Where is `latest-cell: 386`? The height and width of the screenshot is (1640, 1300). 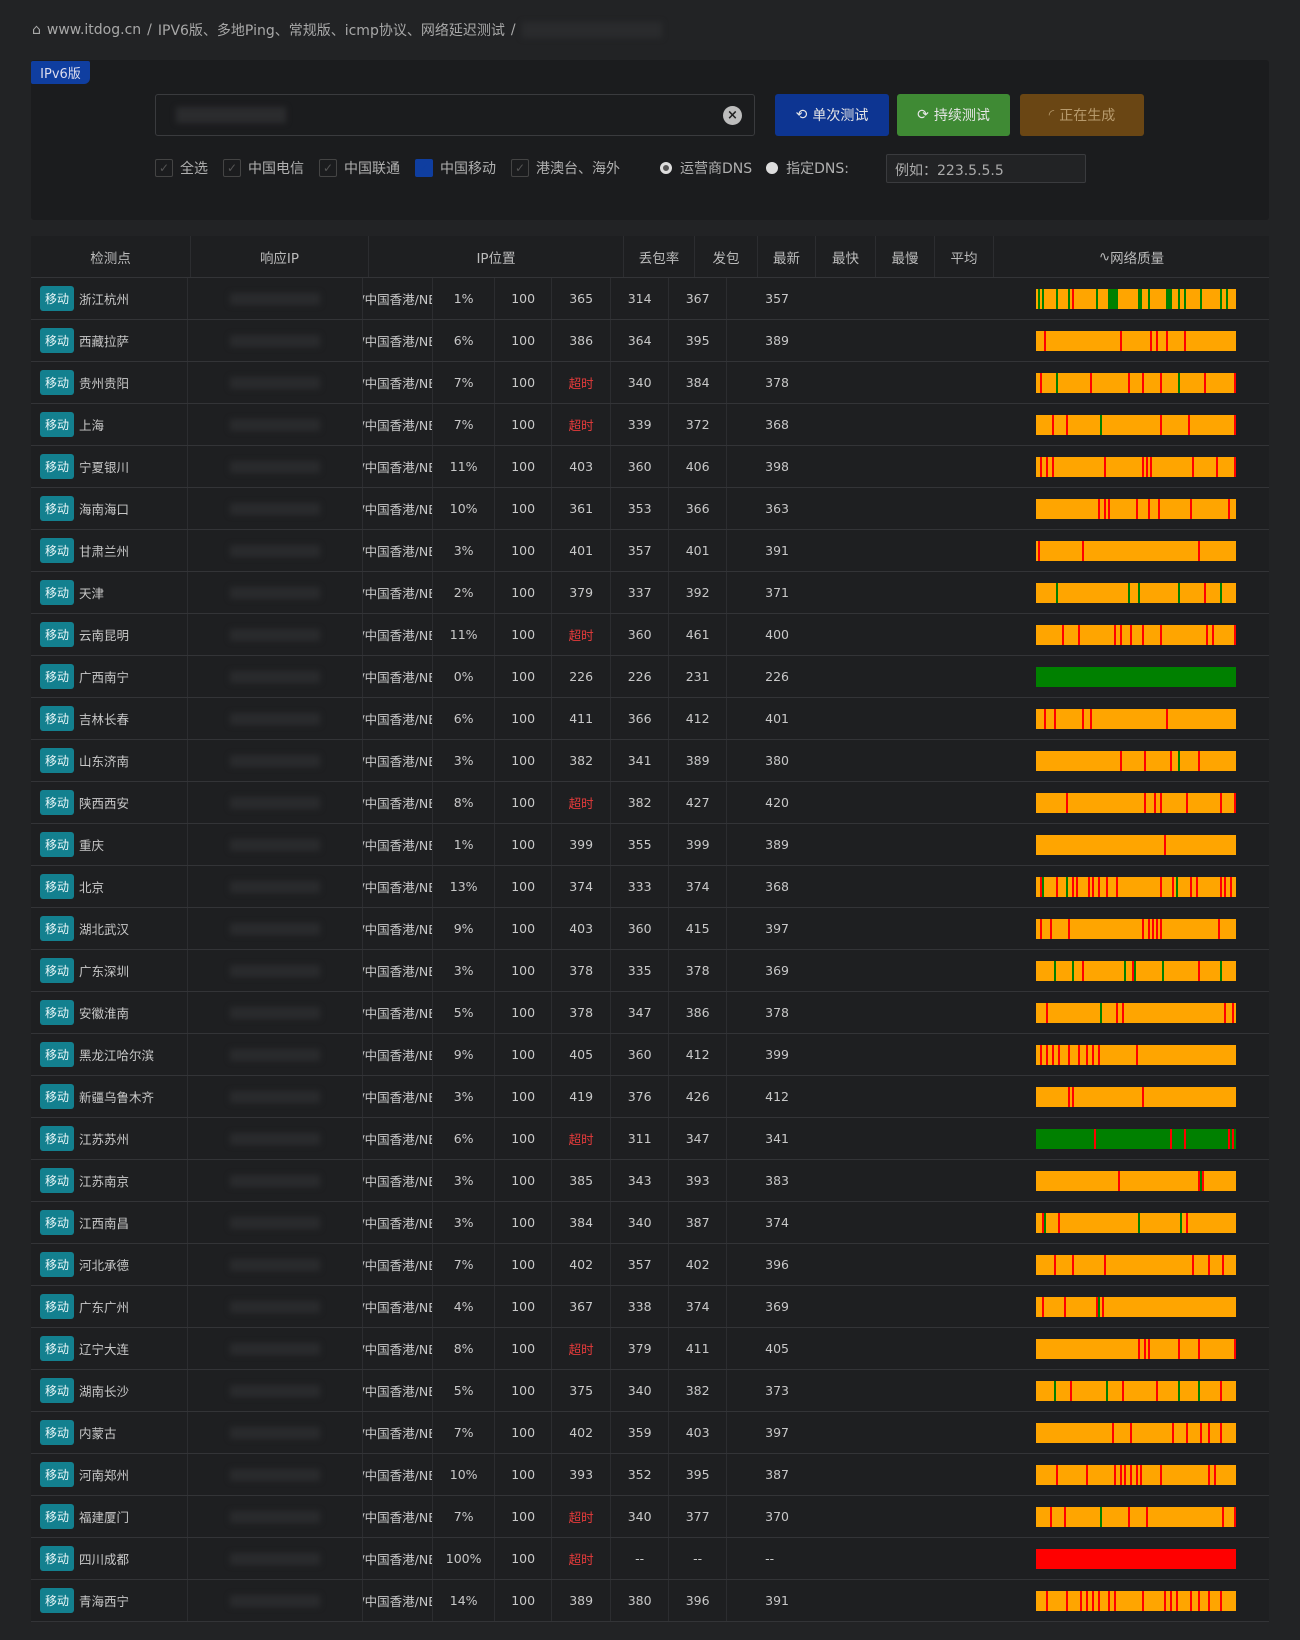 latest-cell: 386 is located at coordinates (582, 340).